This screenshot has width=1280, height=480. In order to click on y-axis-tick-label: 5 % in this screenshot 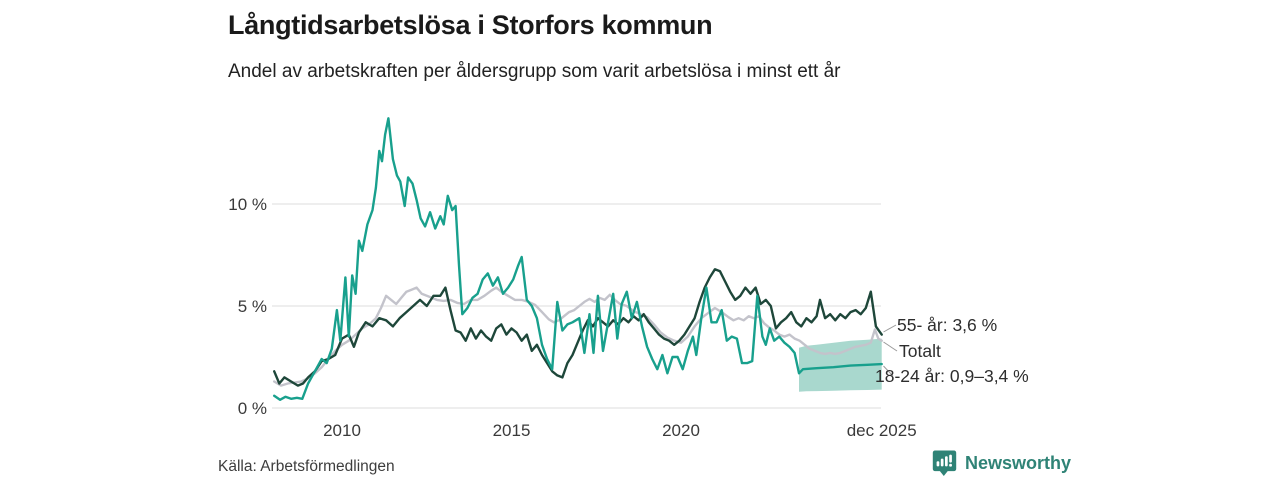, I will do `click(252, 306)`.